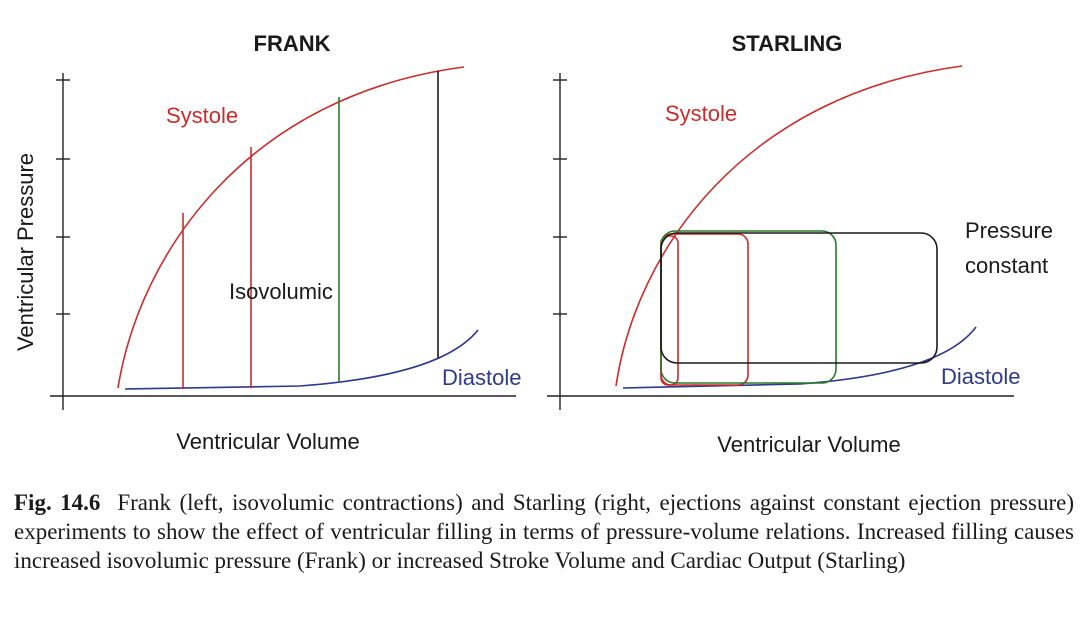 The image size is (1088, 633). What do you see at coordinates (1009, 230) in the screenshot?
I see `starling-pressure-label: Pressure` at bounding box center [1009, 230].